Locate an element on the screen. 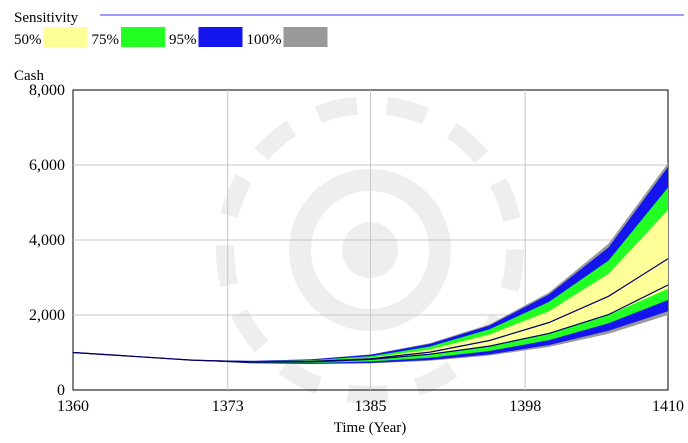  legend-label: 75% is located at coordinates (106, 40).